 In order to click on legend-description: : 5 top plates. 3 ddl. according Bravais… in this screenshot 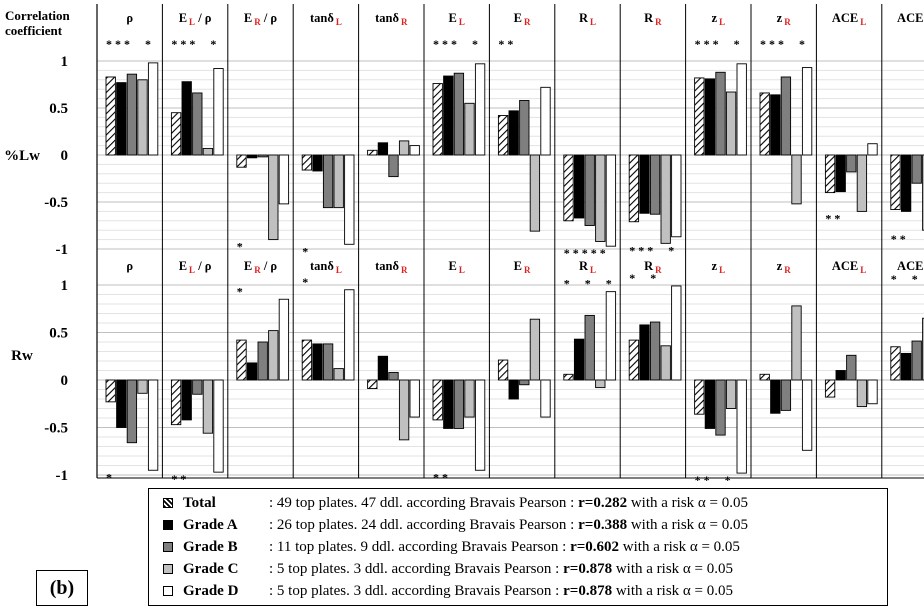, I will do `click(501, 569)`.